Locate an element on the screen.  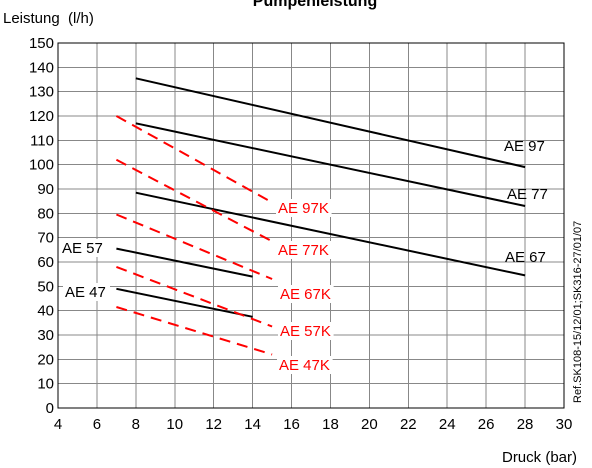
y-tick-label: 80 is located at coordinates (45, 213).